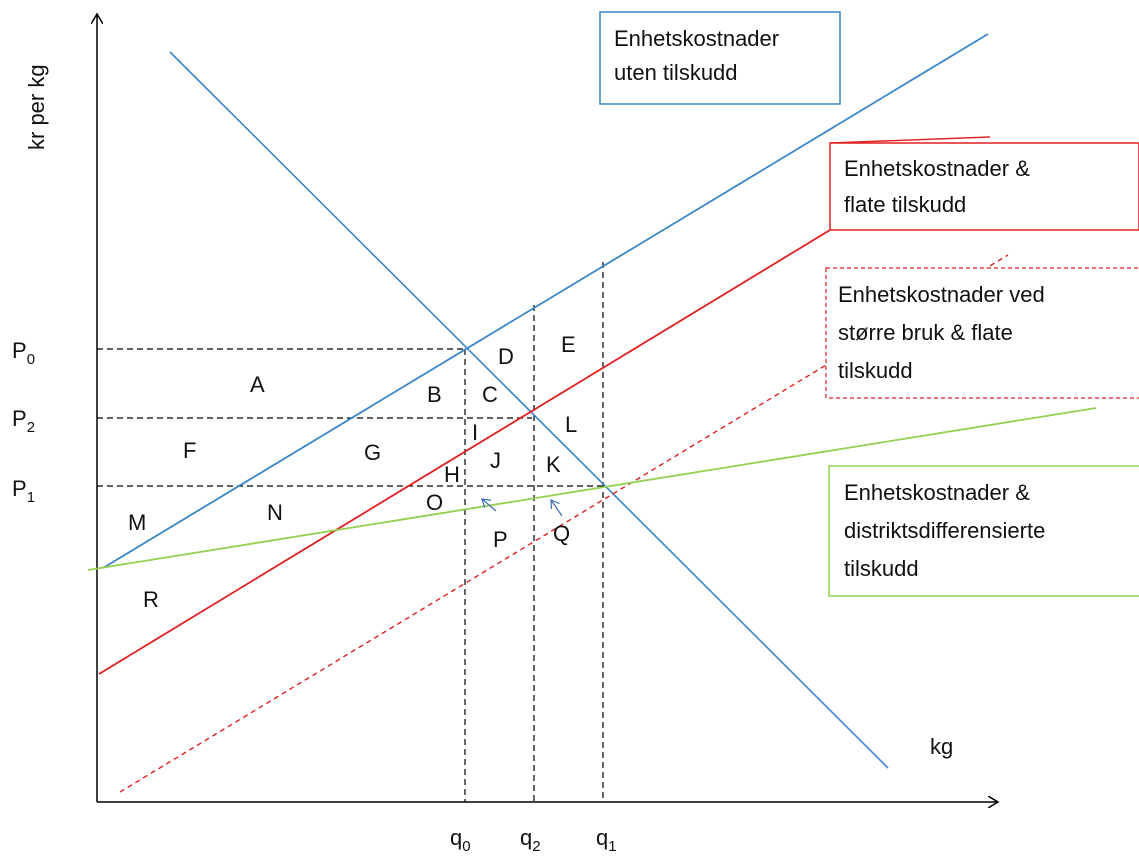 This screenshot has height=856, width=1139. What do you see at coordinates (189, 450) in the screenshot?
I see `area-label-f: F` at bounding box center [189, 450].